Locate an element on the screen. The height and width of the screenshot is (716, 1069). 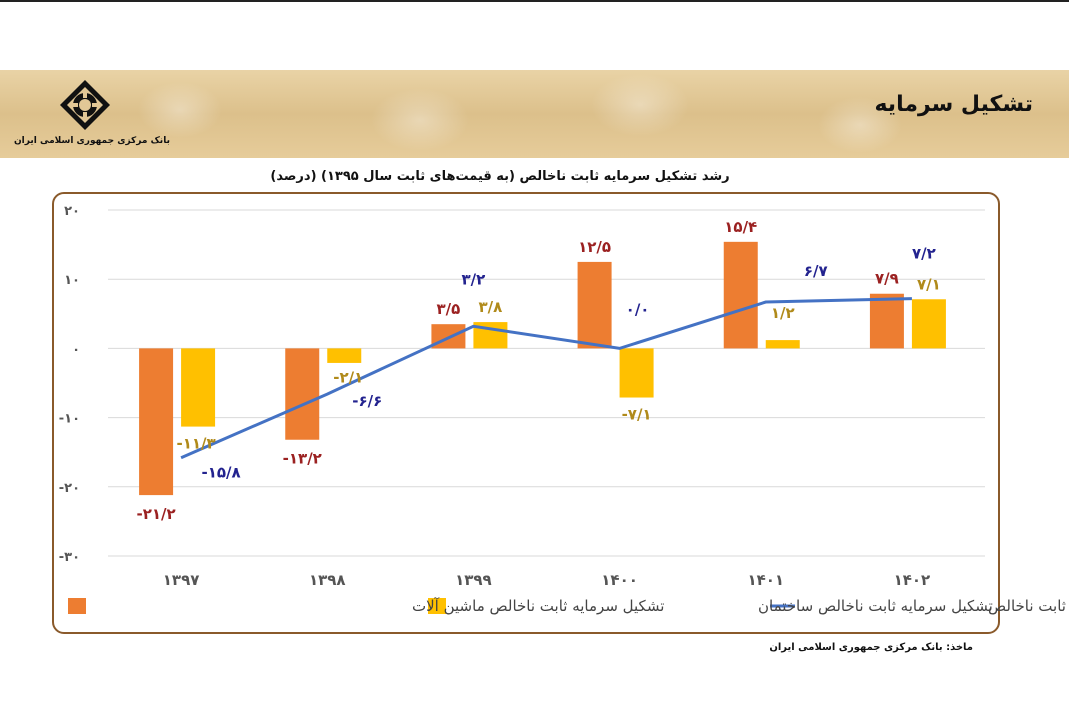
data-label-machinery: ۷/۹ is located at coordinates (887, 279).